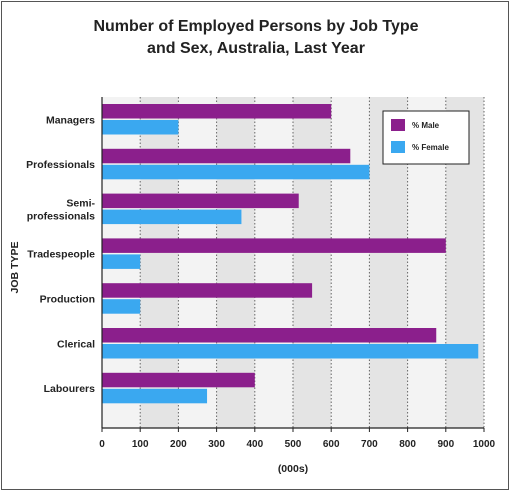 This screenshot has width=512, height=493. I want to click on category-label: Labourers, so click(70, 389).